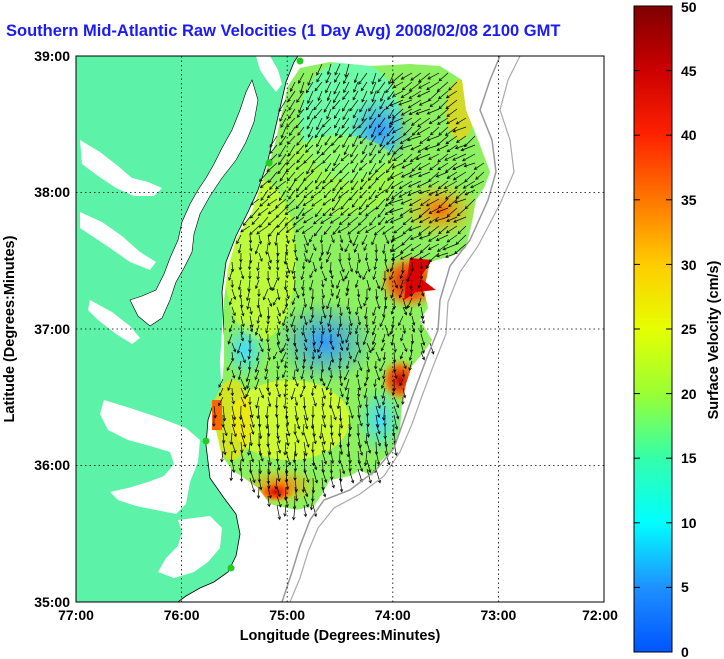 The width and height of the screenshot is (724, 659). I want to click on colorbar-tick-label: 15, so click(689, 458).